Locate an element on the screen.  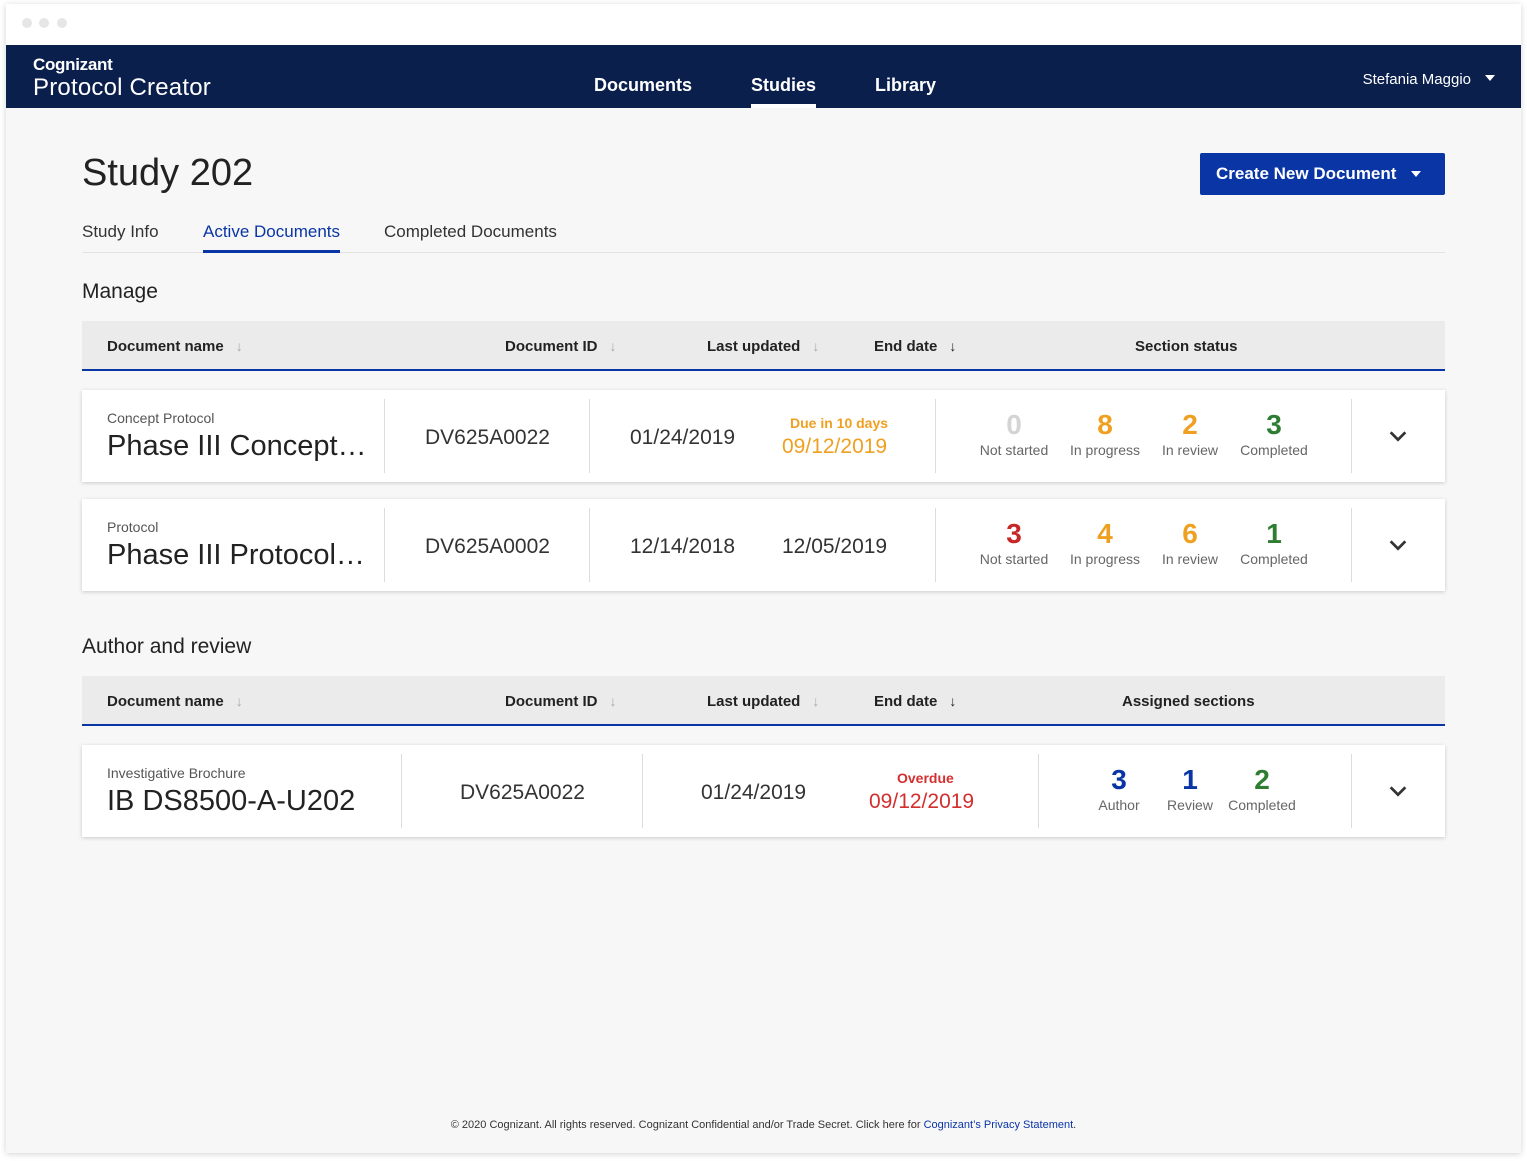
window-maximize-dot is located at coordinates (62, 23).